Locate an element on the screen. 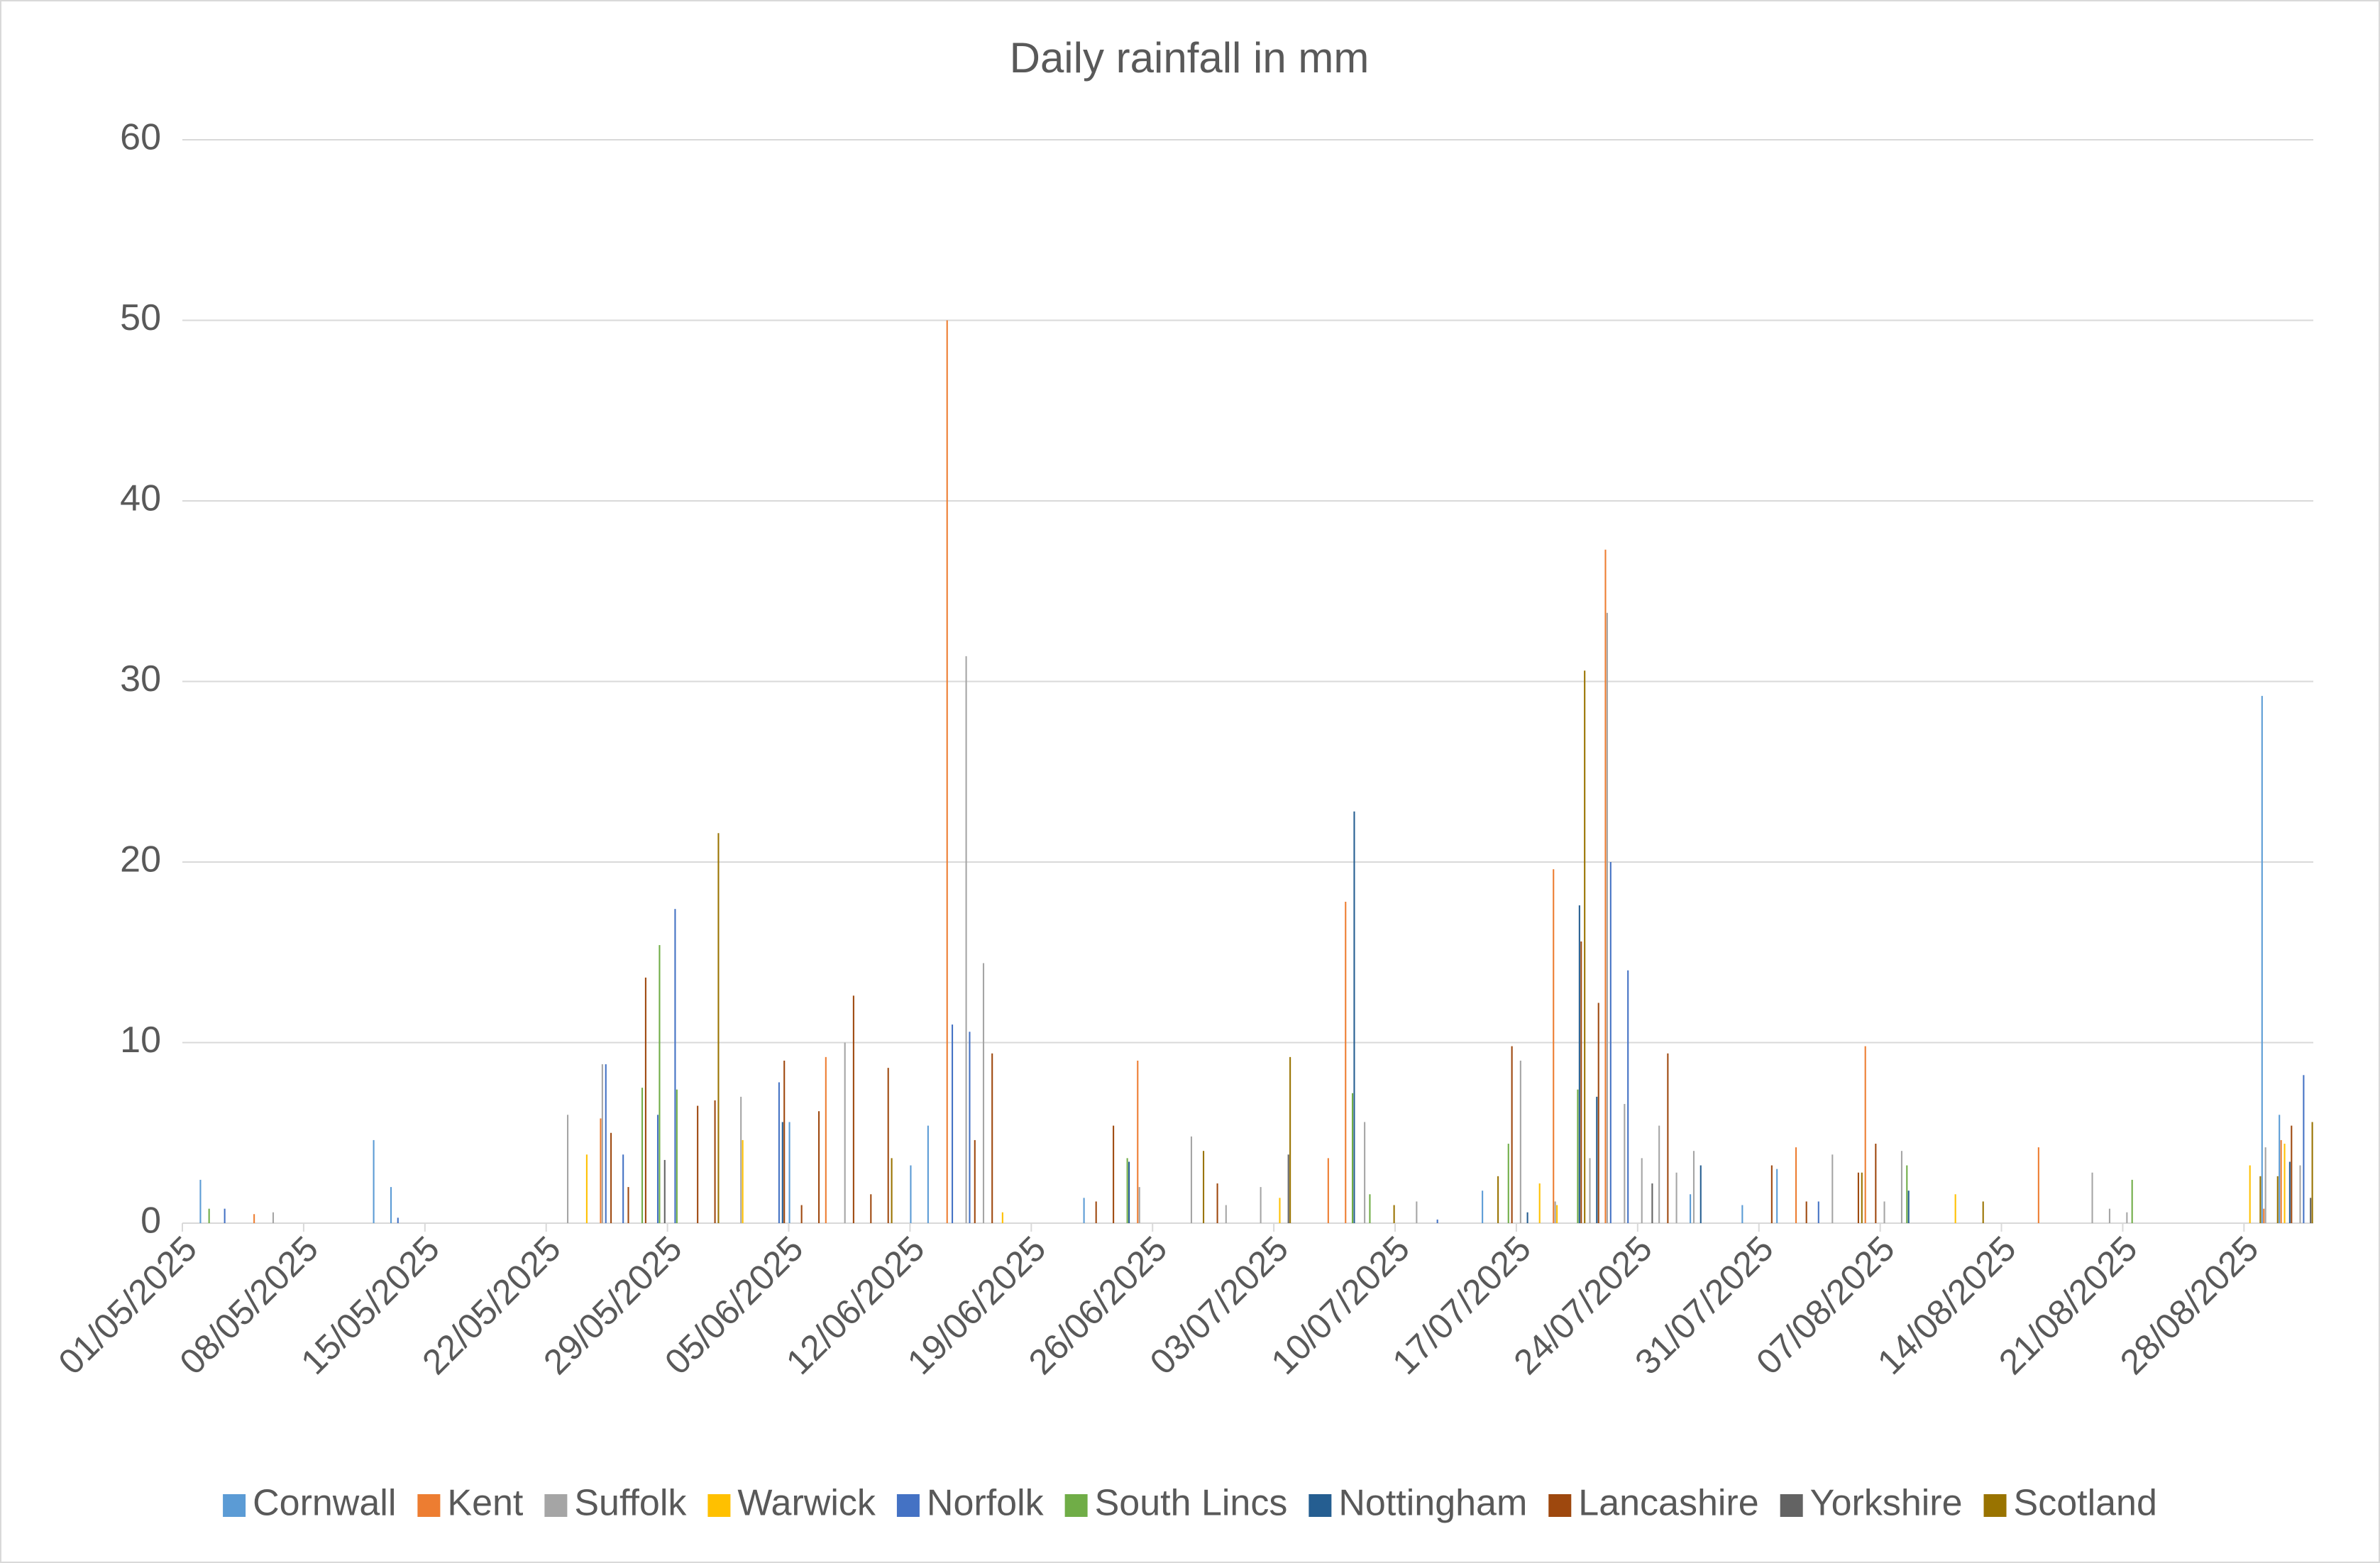 The image size is (2380, 1563). legend-label: South Lincs is located at coordinates (1192, 1503).